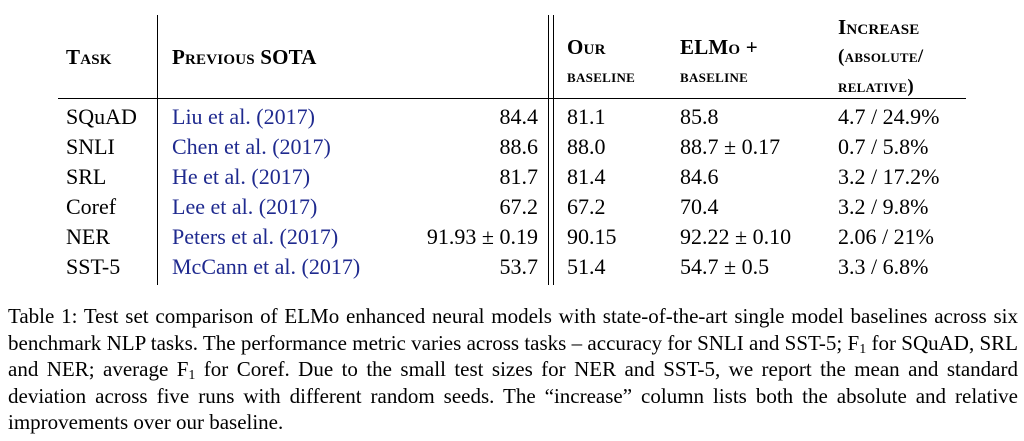 The image size is (1024, 441). What do you see at coordinates (586, 266) in the screenshot?
I see `baseline-value: 51.4` at bounding box center [586, 266].